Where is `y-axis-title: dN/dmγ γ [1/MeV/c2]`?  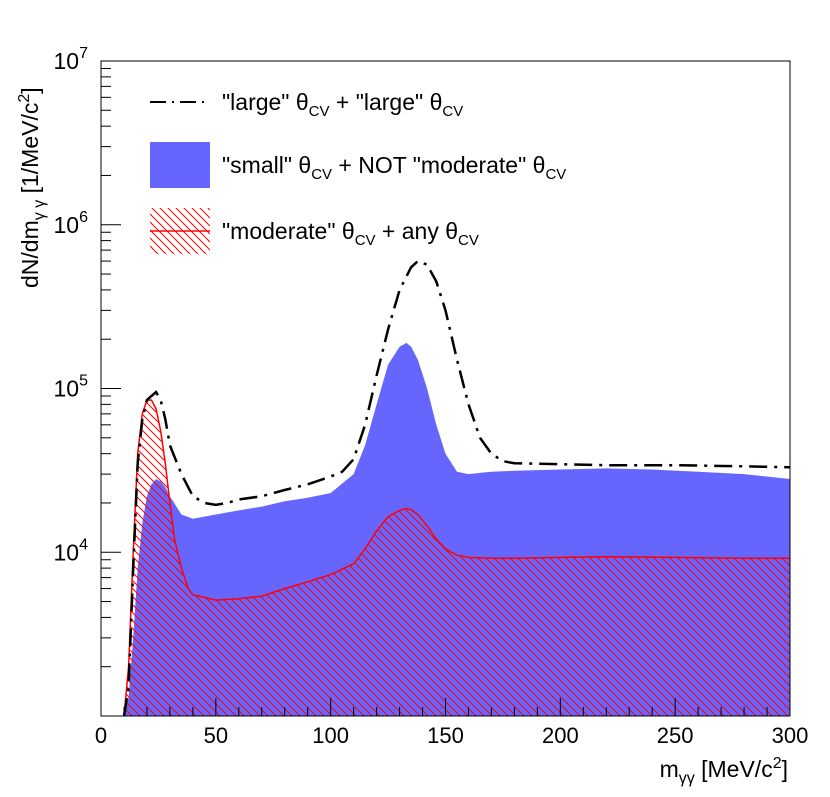
y-axis-title: dN/dmγ γ [1/MeV/c2] is located at coordinates (32, 187).